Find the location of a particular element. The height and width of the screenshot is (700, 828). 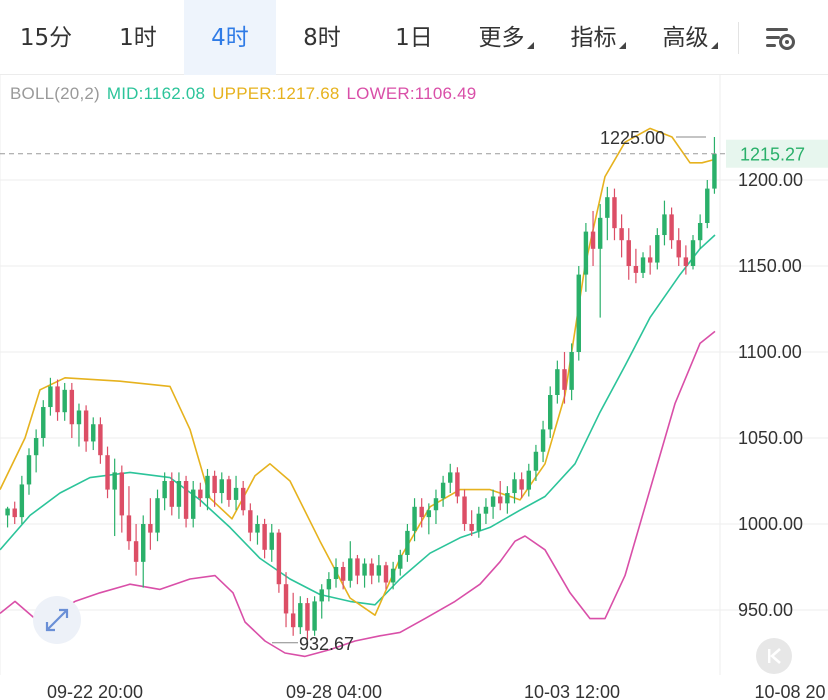

low-price-label: 932.67 is located at coordinates (326, 644).